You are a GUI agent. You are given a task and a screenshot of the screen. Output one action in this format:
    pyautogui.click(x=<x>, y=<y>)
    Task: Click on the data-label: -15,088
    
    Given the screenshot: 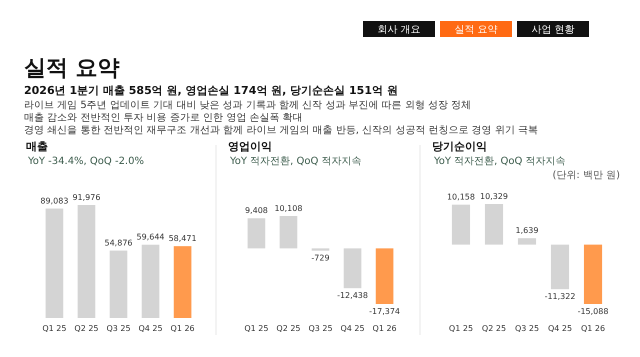 What is the action you would take?
    pyautogui.click(x=593, y=311)
    